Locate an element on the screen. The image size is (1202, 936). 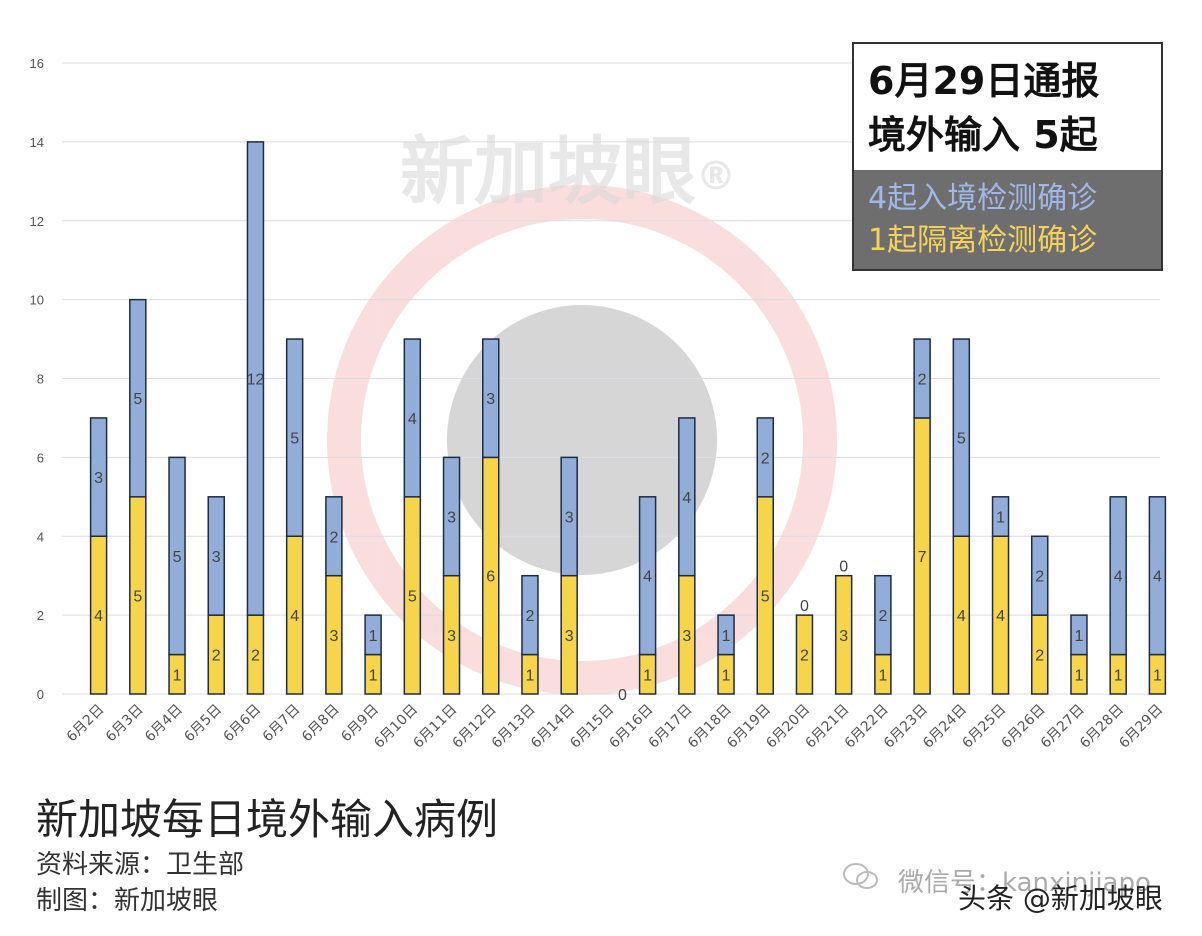
x-tick-label: 6月3日 is located at coordinates (125, 724).